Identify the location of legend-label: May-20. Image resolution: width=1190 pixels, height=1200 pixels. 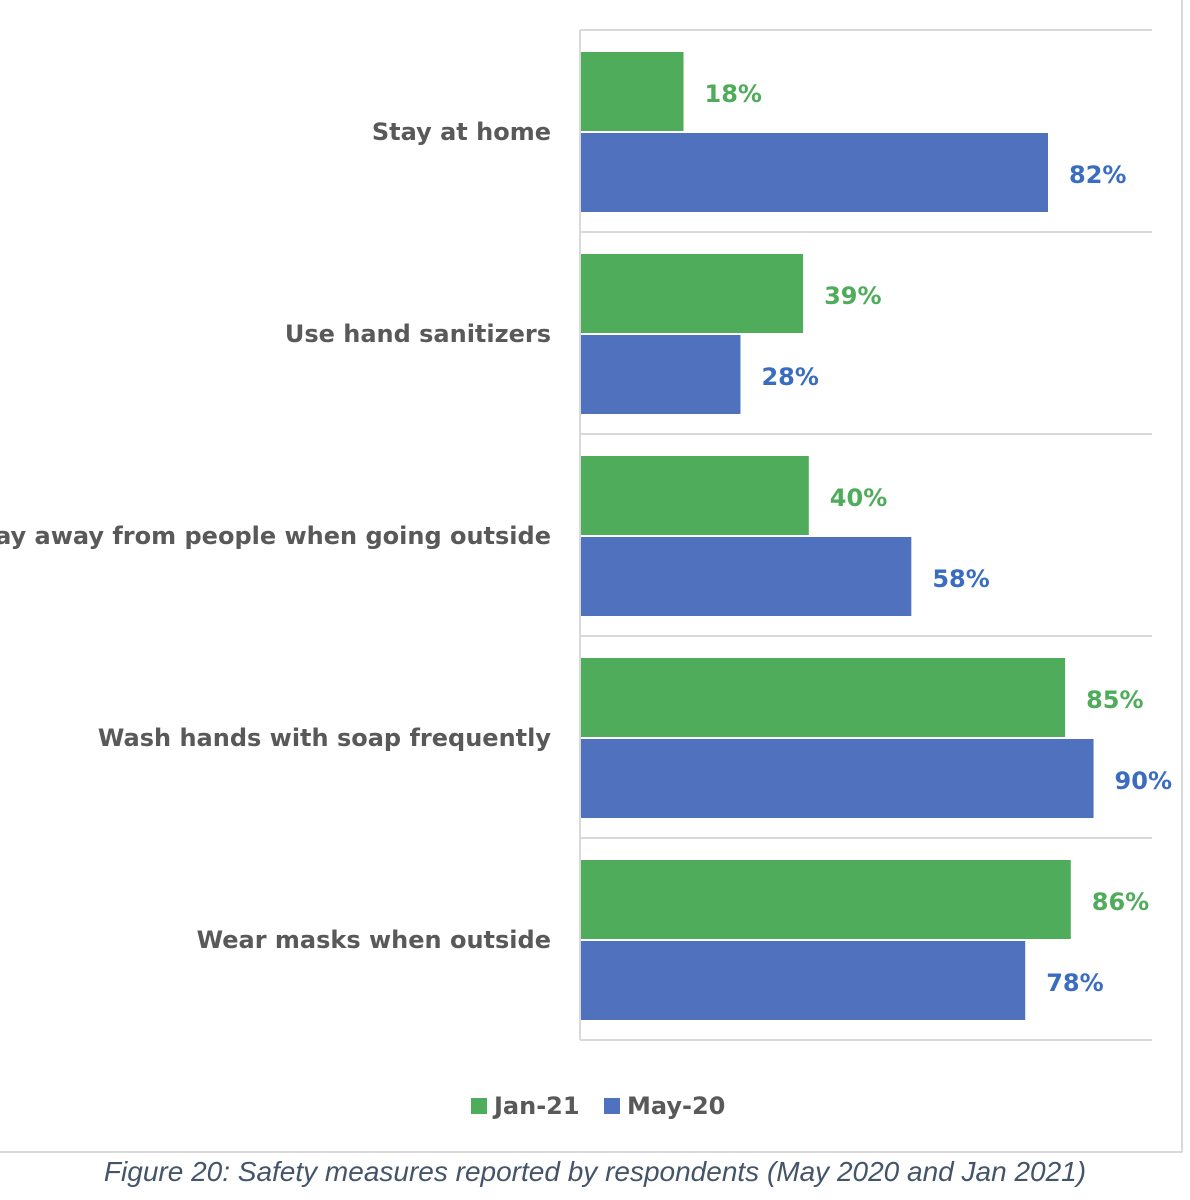
(676, 1106).